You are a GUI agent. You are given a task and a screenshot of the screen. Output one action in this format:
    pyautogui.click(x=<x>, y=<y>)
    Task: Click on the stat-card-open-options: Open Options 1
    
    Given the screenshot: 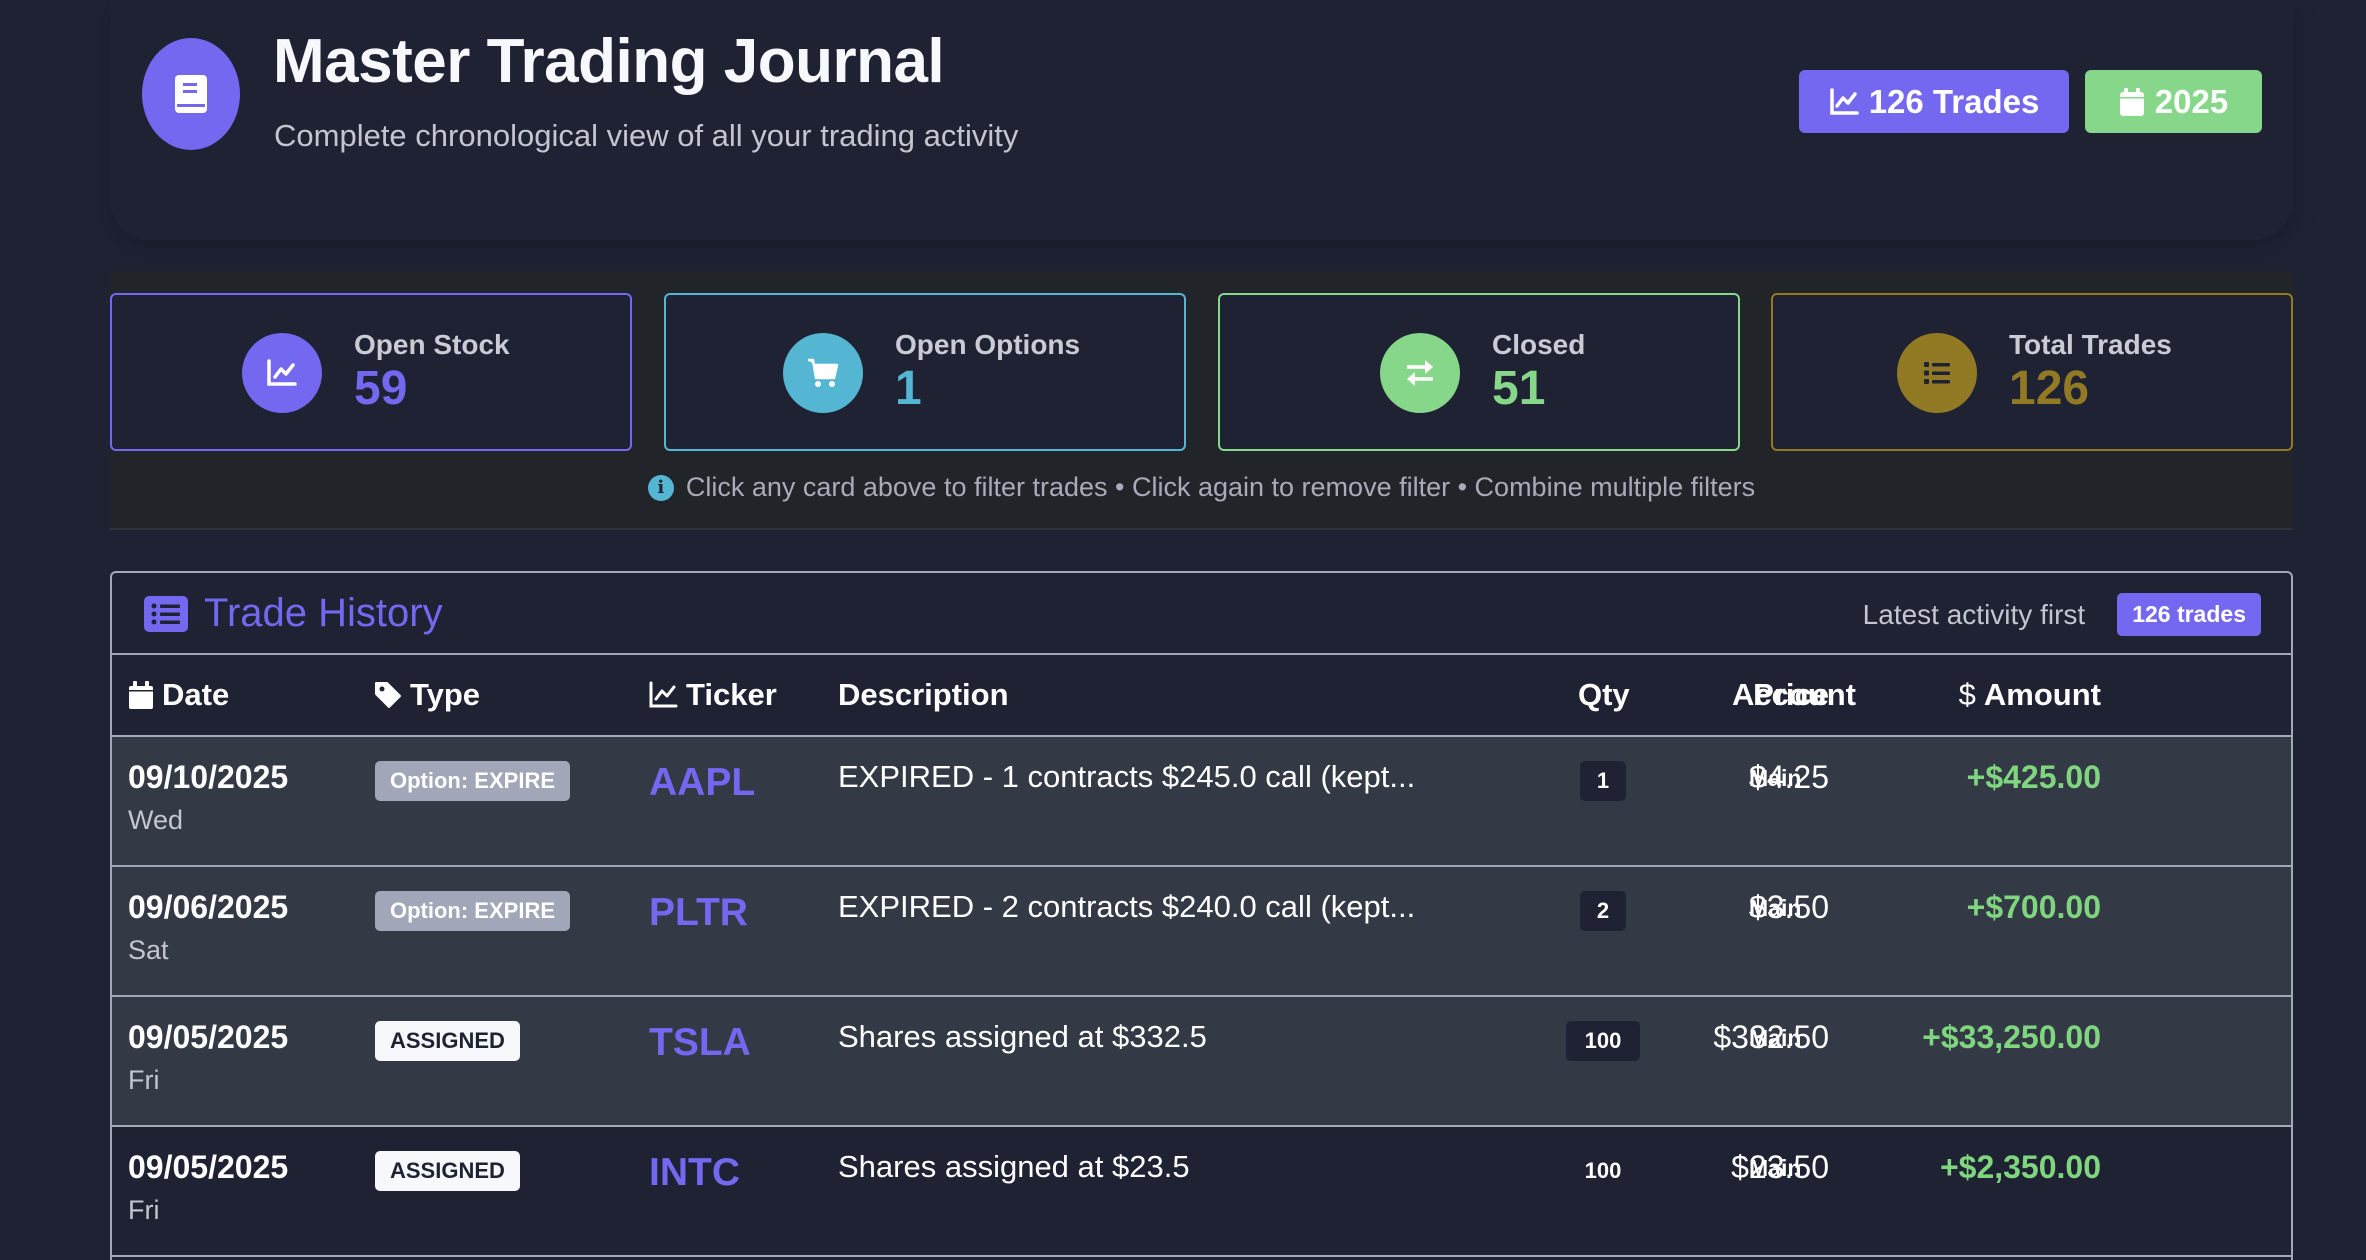 What is the action you would take?
    pyautogui.click(x=925, y=372)
    